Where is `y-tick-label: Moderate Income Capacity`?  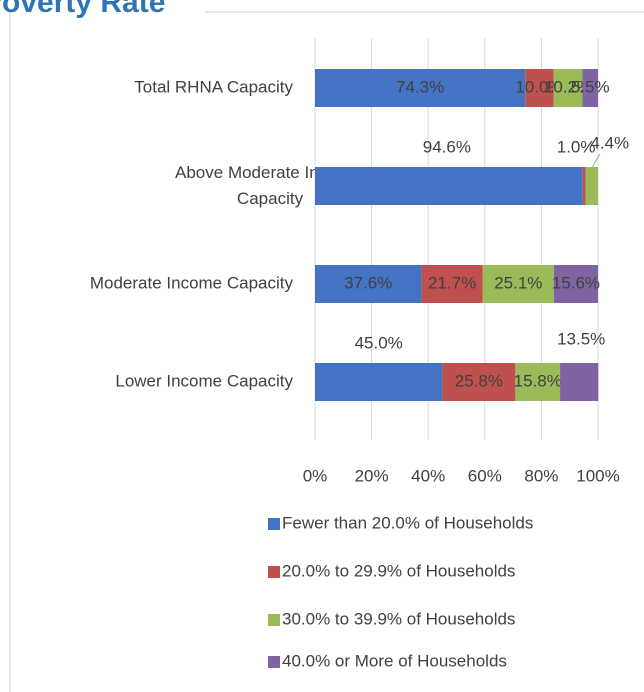 y-tick-label: Moderate Income Capacity is located at coordinates (192, 282).